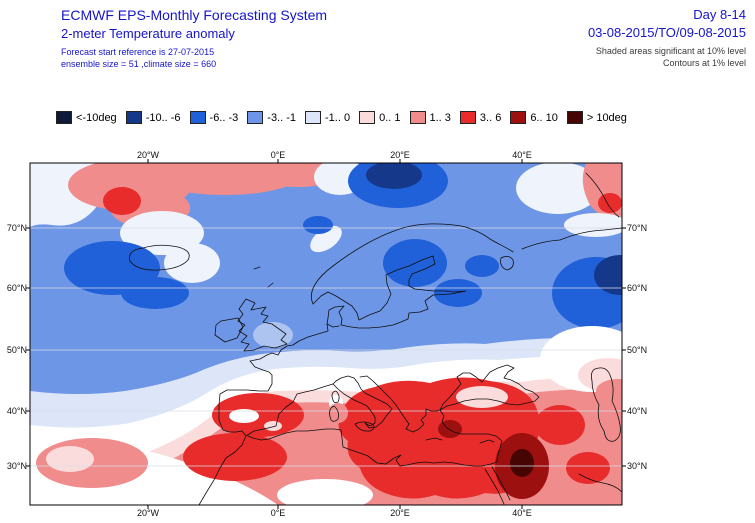 The width and height of the screenshot is (755, 523). Describe the element at coordinates (163, 117) in the screenshot. I see `legend-label: -10.. -6` at that location.